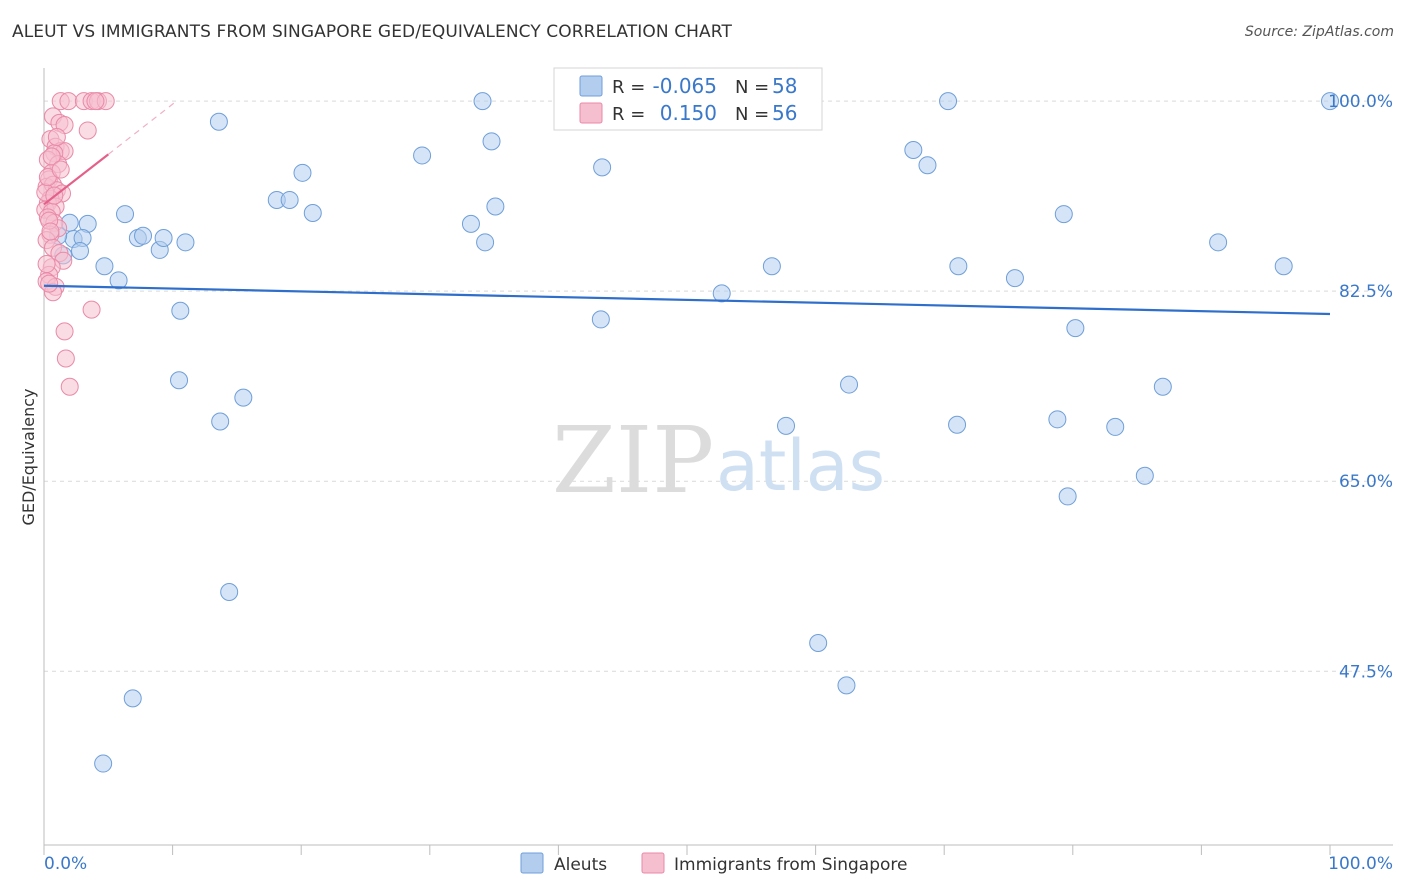 The image size is (1406, 892). Describe the element at coordinates (1366, 482) in the screenshot. I see `y-tick-label-1: 65.0%` at that location.